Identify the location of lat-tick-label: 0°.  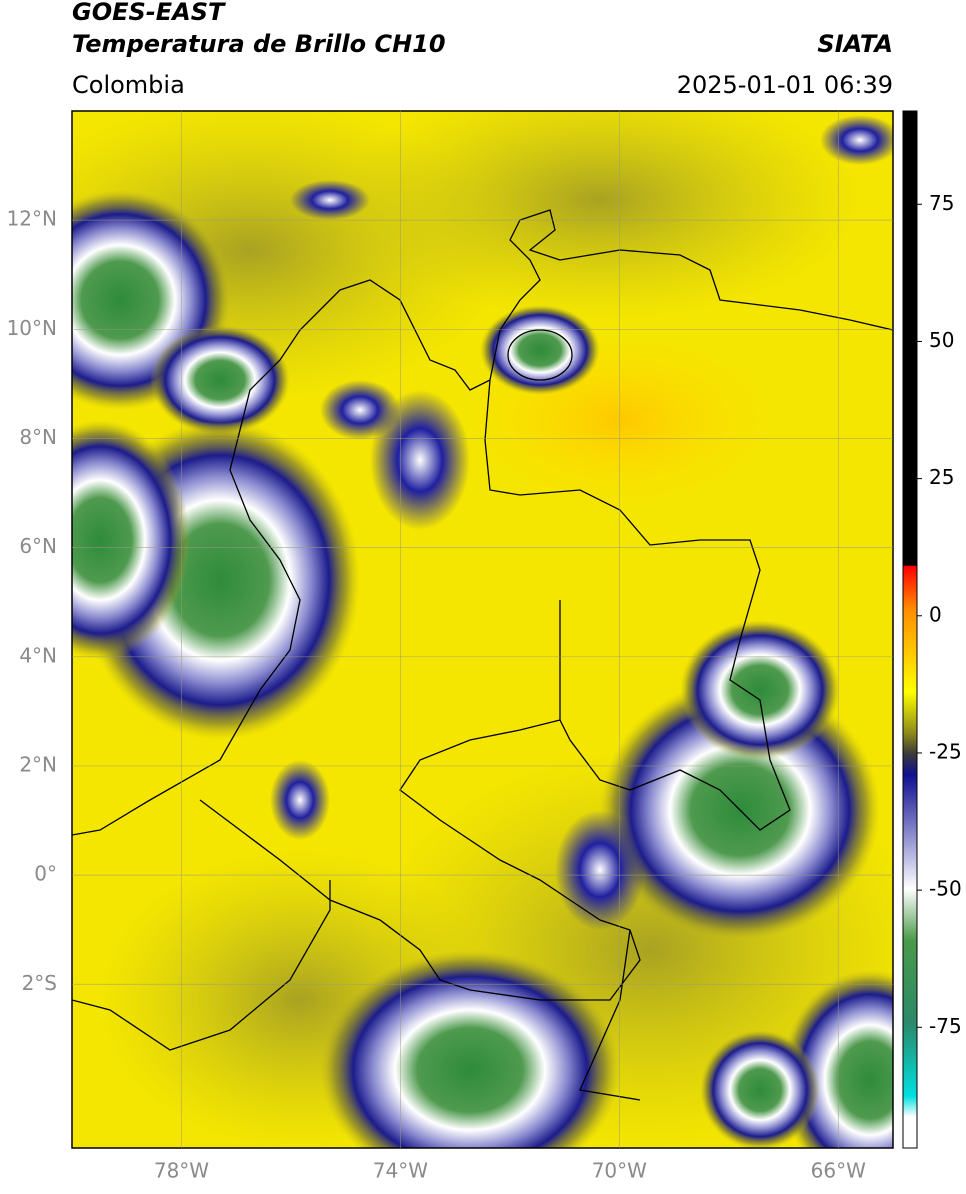
(45, 874).